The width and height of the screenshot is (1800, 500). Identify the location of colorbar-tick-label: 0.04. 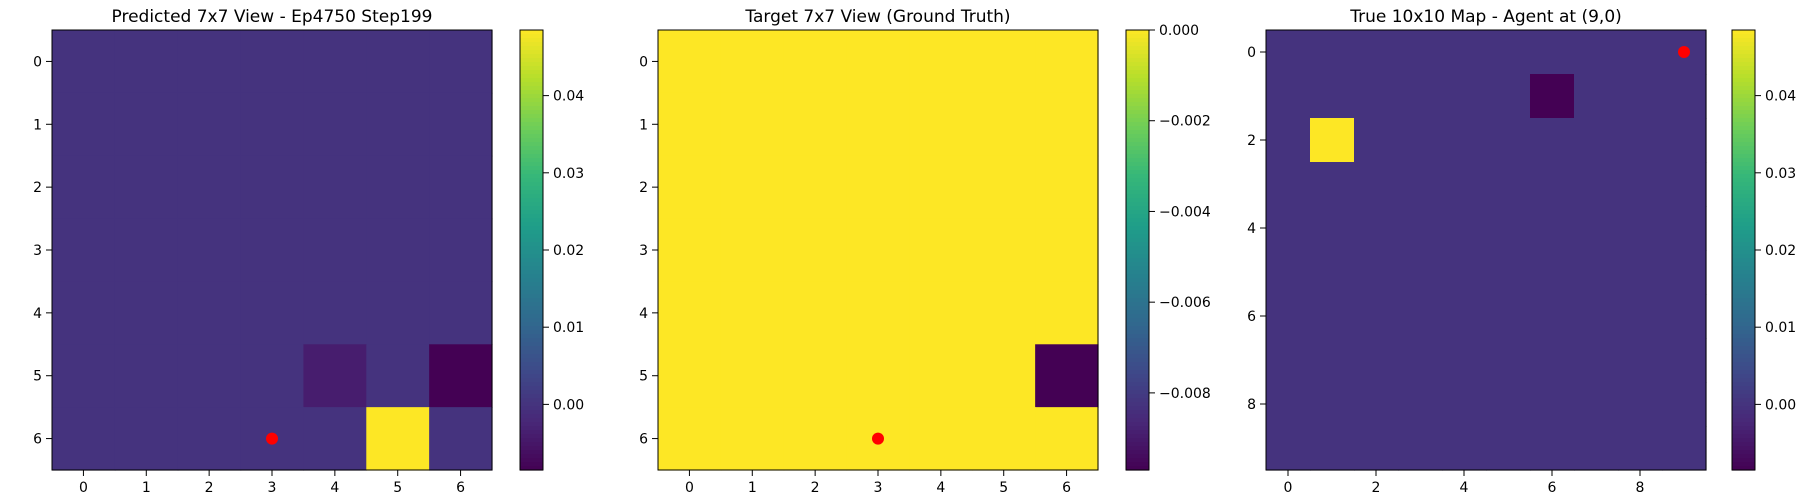
(1780, 97).